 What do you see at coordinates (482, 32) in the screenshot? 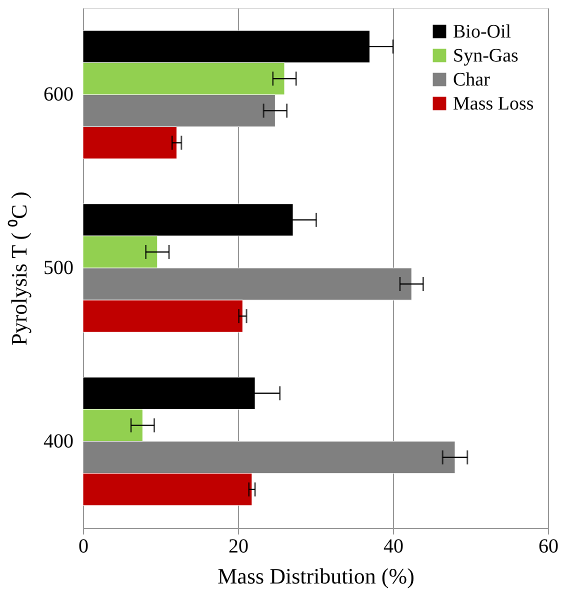
I see `legend-label: Bio-Oil` at bounding box center [482, 32].